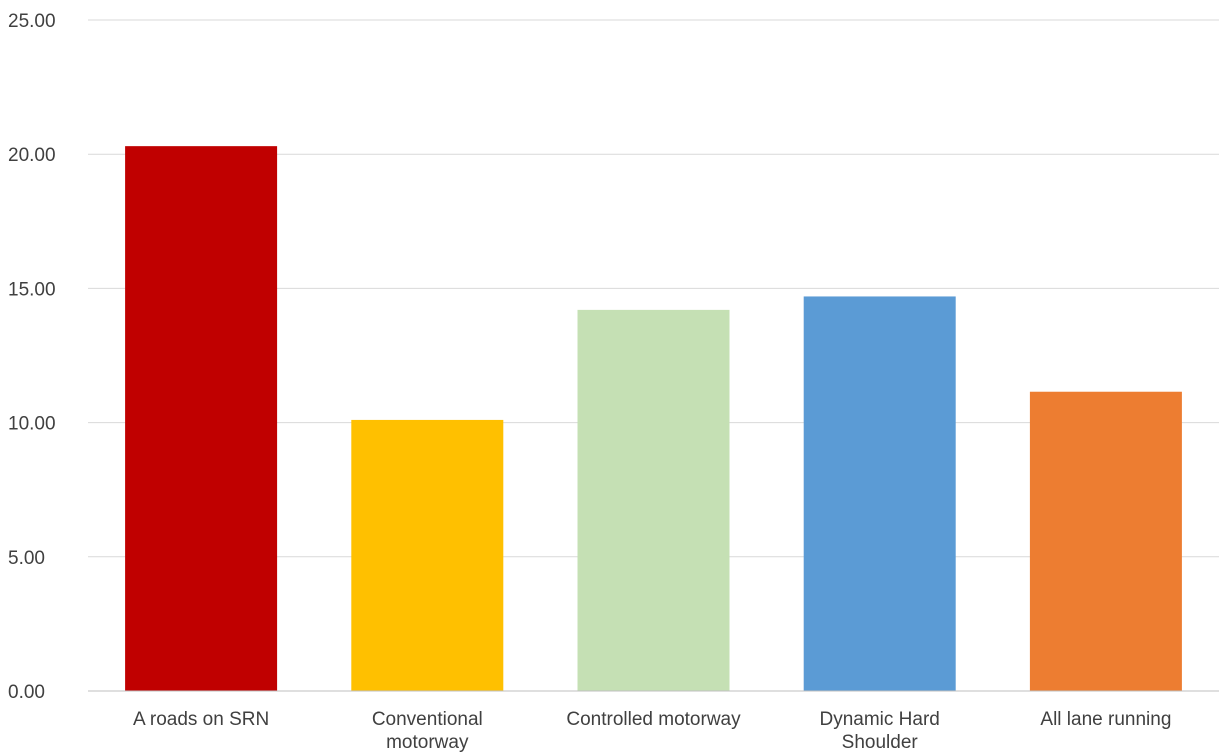  What do you see at coordinates (427, 731) in the screenshot?
I see `x-category-label: Conventional motorway` at bounding box center [427, 731].